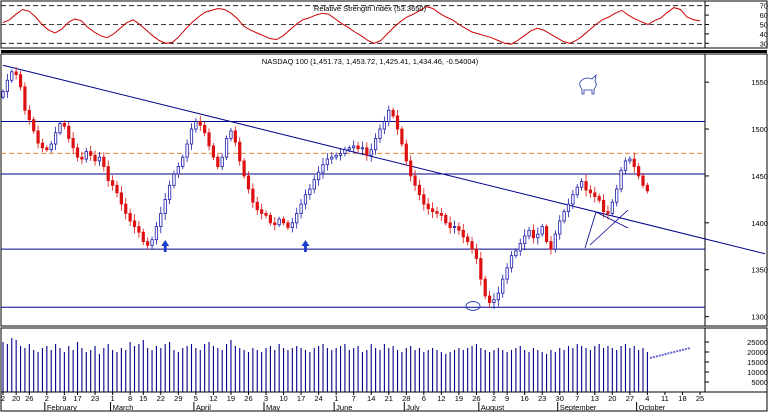 The width and height of the screenshot is (770, 412). Describe the element at coordinates (665, 398) in the screenshot. I see `x-tick-label: 11` at that location.